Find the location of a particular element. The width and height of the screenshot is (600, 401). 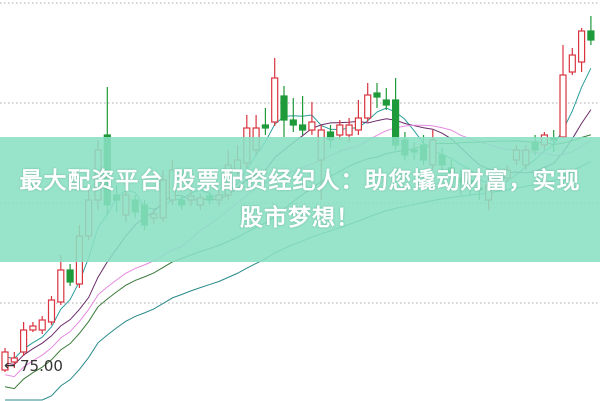

banner-title: 最大配资平台 股票配资经纪人：助您撬动财富，实现股市梦想！ is located at coordinates (300, 199).